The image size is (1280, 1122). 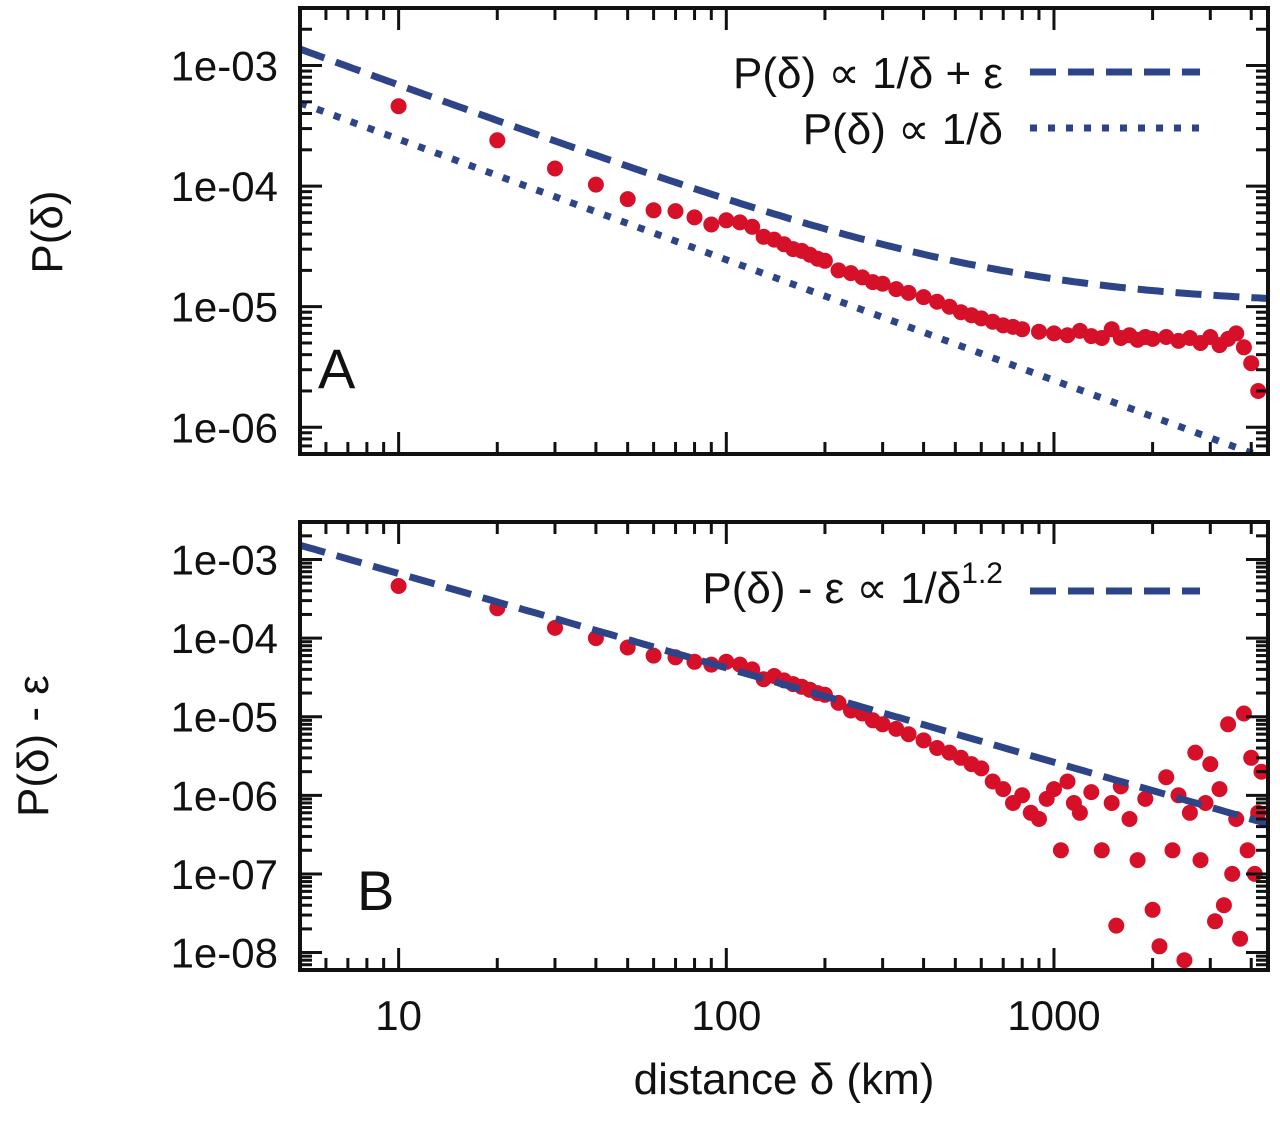 I want to click on x-tick-label: 100, so click(x=726, y=1015).